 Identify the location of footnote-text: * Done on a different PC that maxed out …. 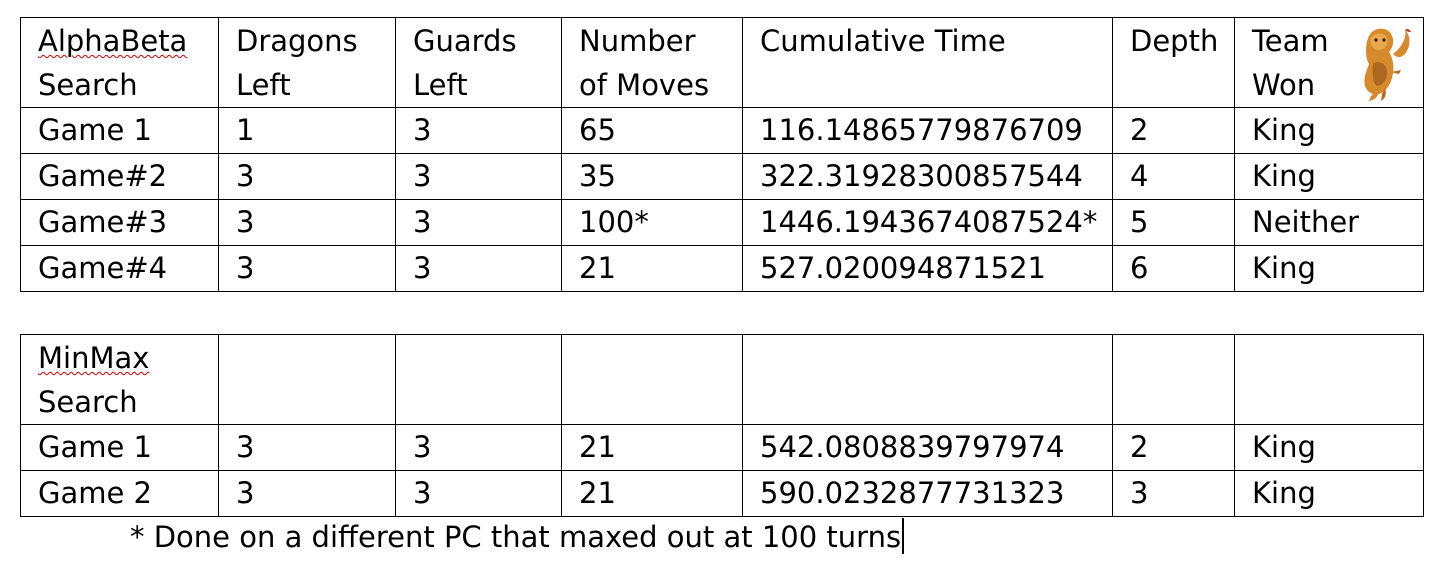
(516, 537).